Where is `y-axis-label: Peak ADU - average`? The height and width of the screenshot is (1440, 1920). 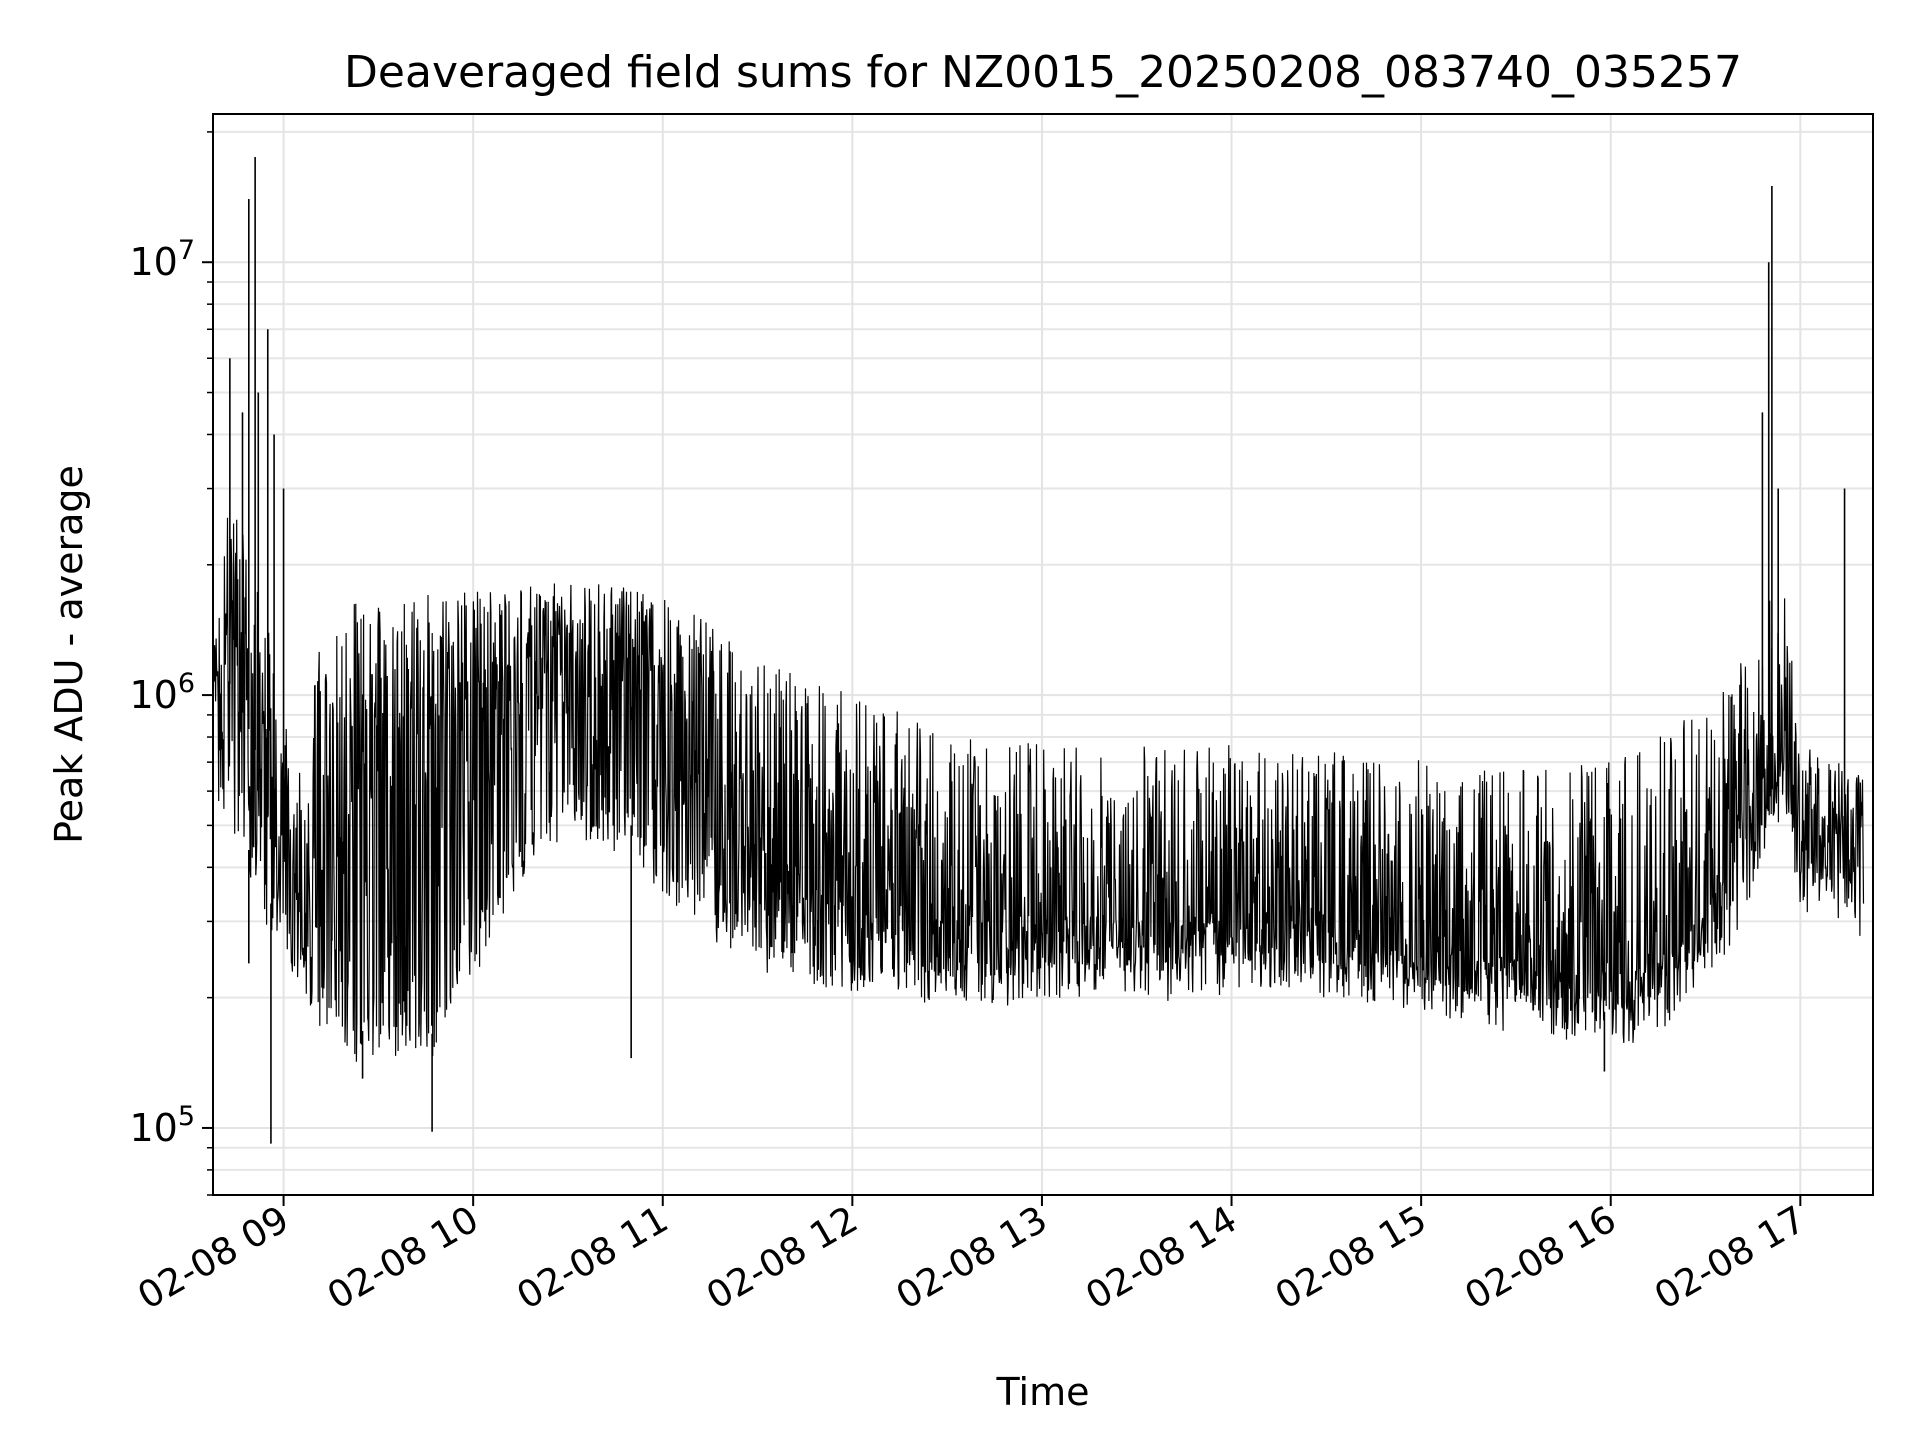 y-axis-label: Peak ADU - average is located at coordinates (69, 654).